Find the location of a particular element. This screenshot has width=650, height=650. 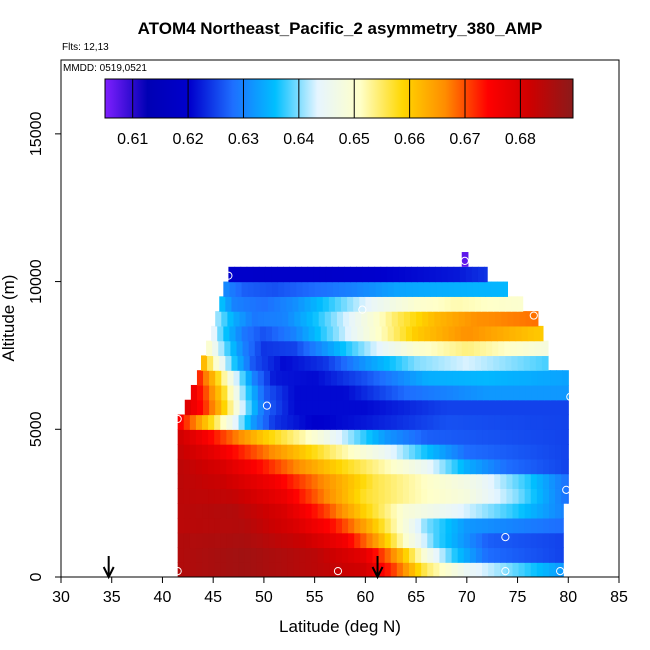

y-tick-label: 0 is located at coordinates (36, 576).